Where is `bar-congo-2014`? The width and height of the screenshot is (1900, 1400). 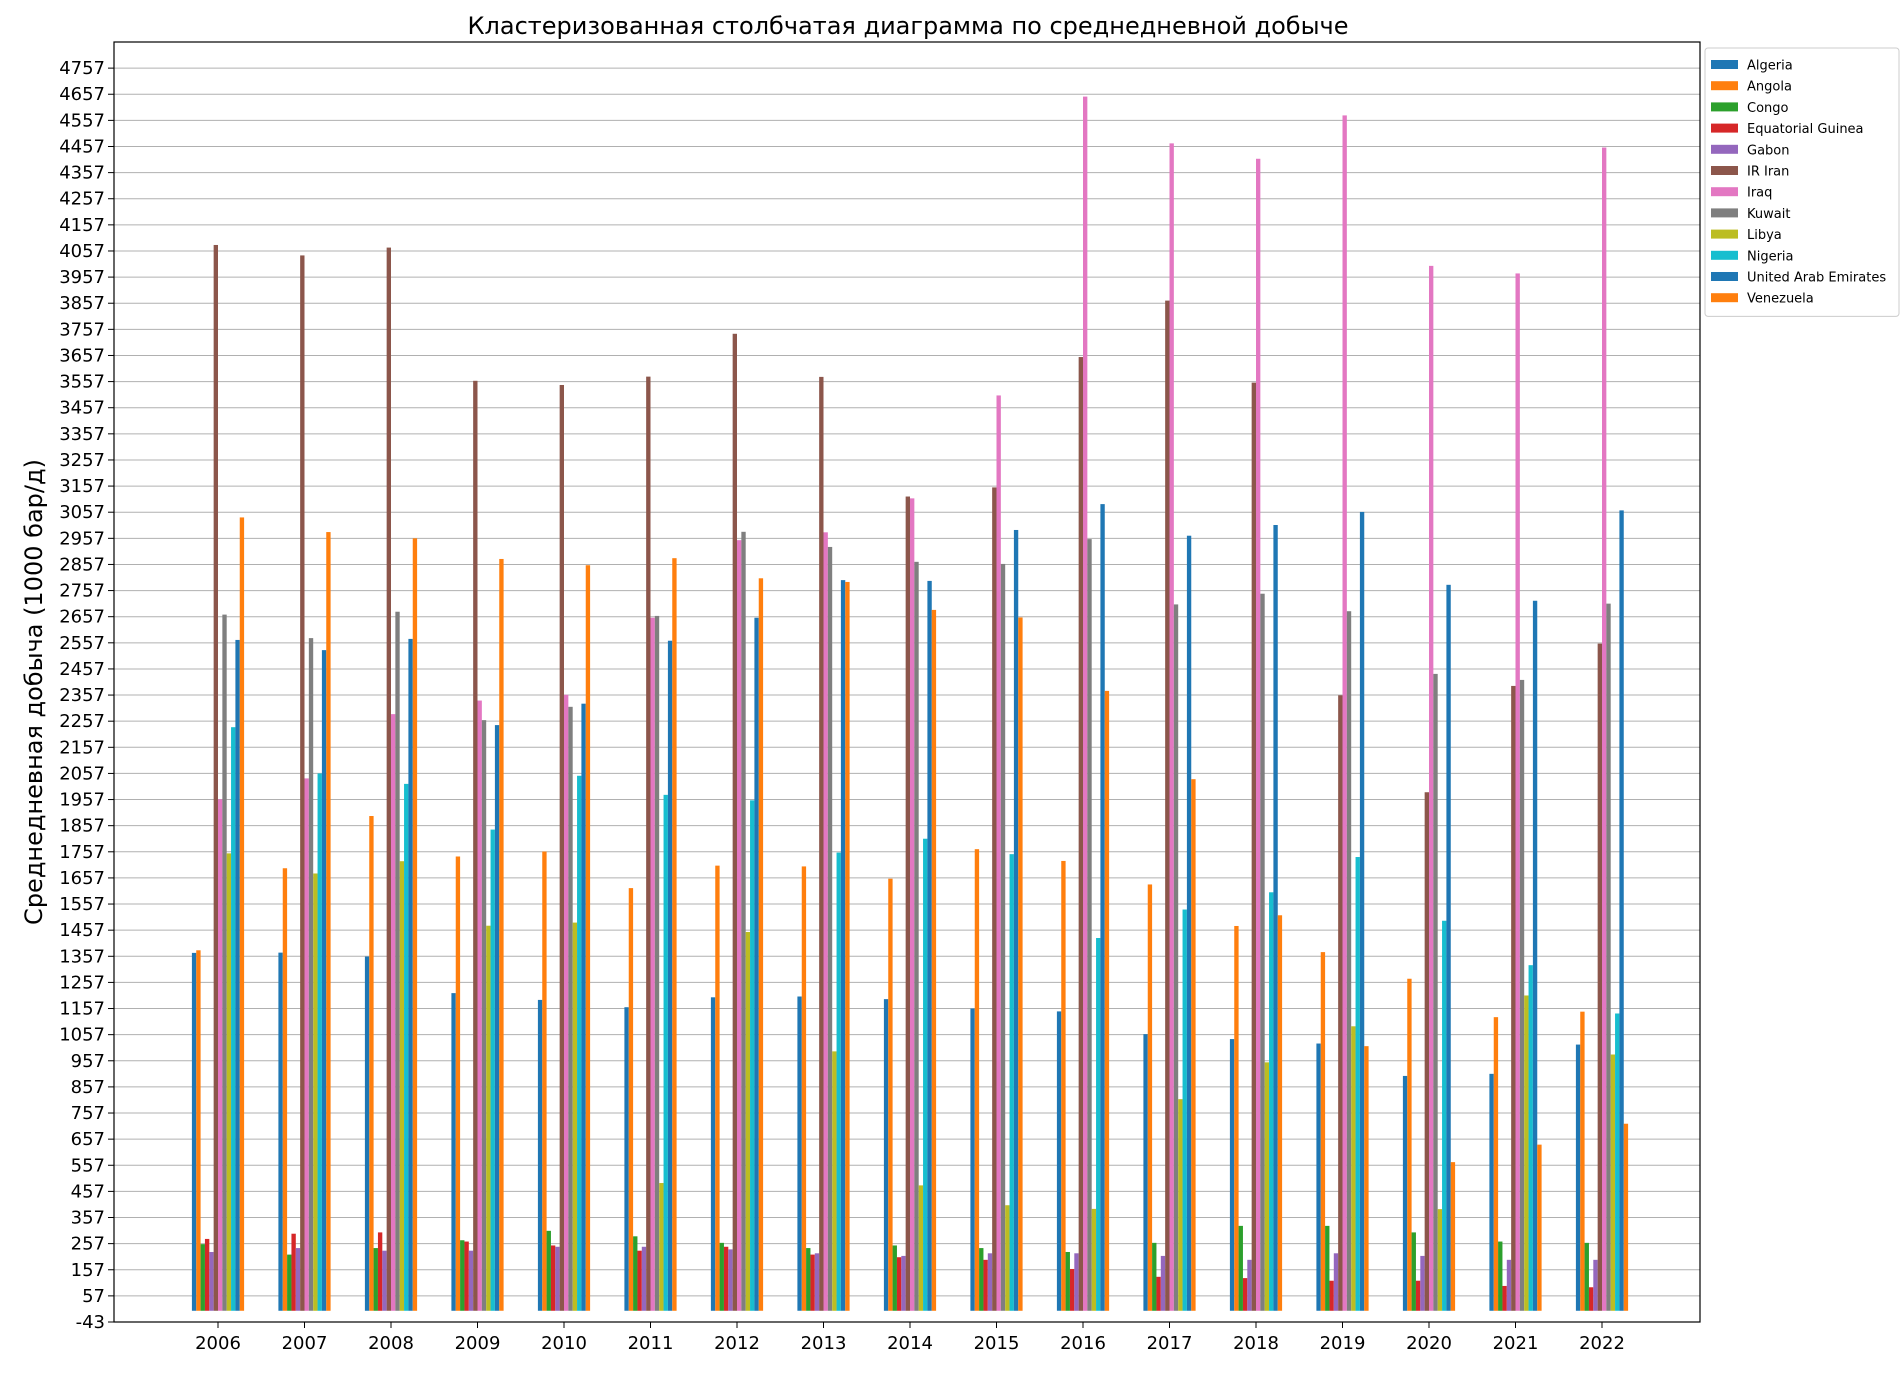 bar-congo-2014 is located at coordinates (894, 1278).